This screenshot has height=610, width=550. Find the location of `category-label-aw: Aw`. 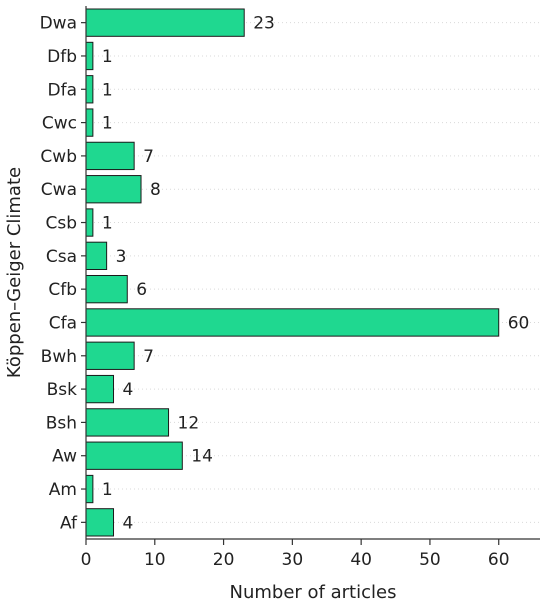

category-label-aw: Aw is located at coordinates (64, 457).